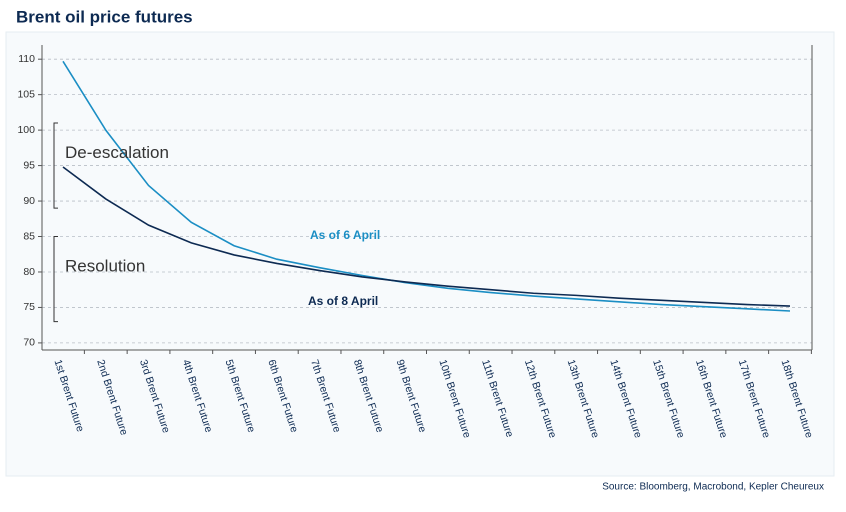 This screenshot has width=846, height=512. I want to click on y-tick-label: 90, so click(29, 201).